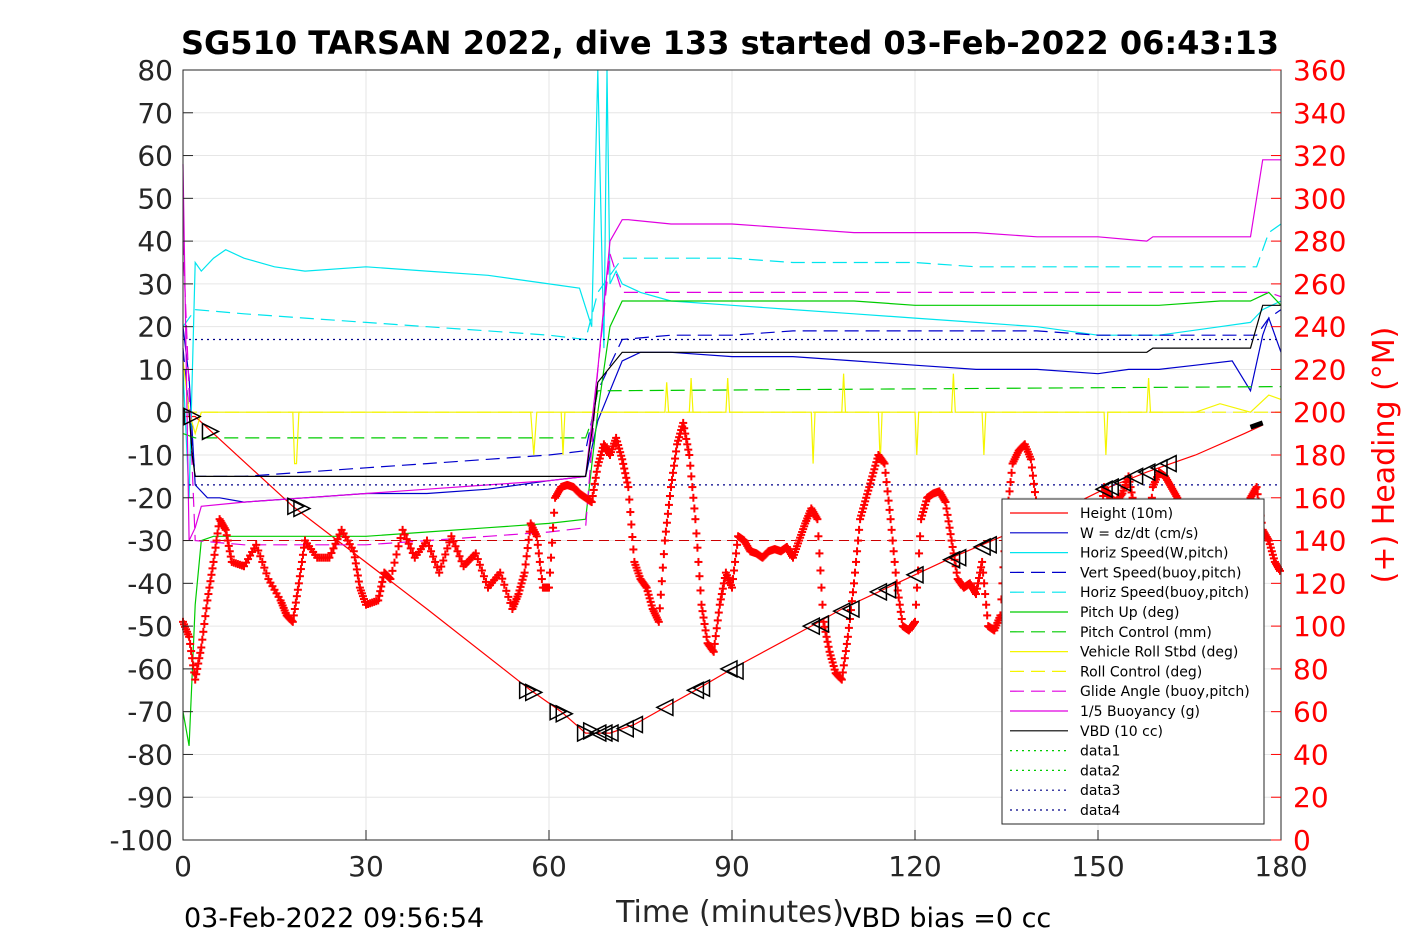 Image resolution: width=1417 pixels, height=945 pixels. Describe the element at coordinates (155, 284) in the screenshot. I see `y-tick-label-5: 30` at that location.